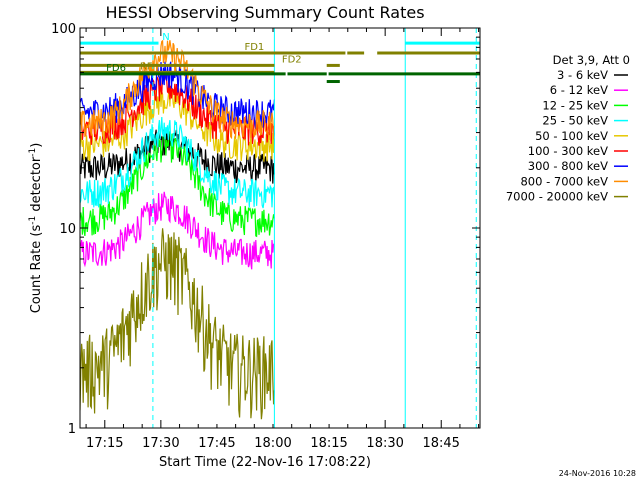 The height and width of the screenshot is (480, 640). Describe the element at coordinates (160, 443) in the screenshot. I see `x-tick-label: 17:30` at that location.